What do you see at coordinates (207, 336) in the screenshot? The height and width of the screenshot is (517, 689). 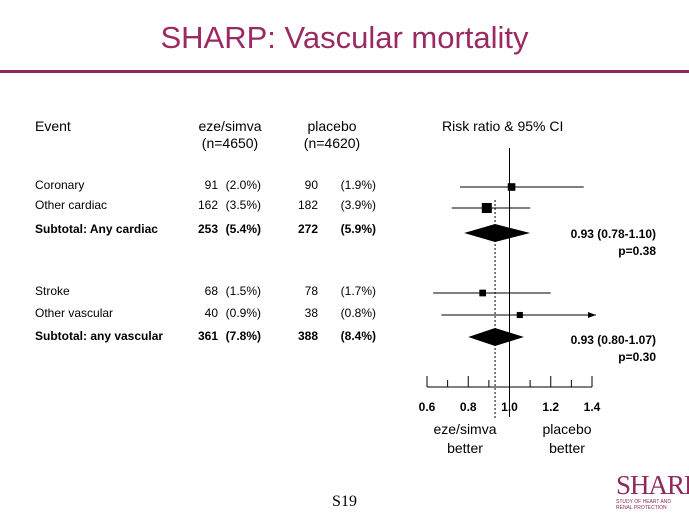 I see `group1-events: 361` at bounding box center [207, 336].